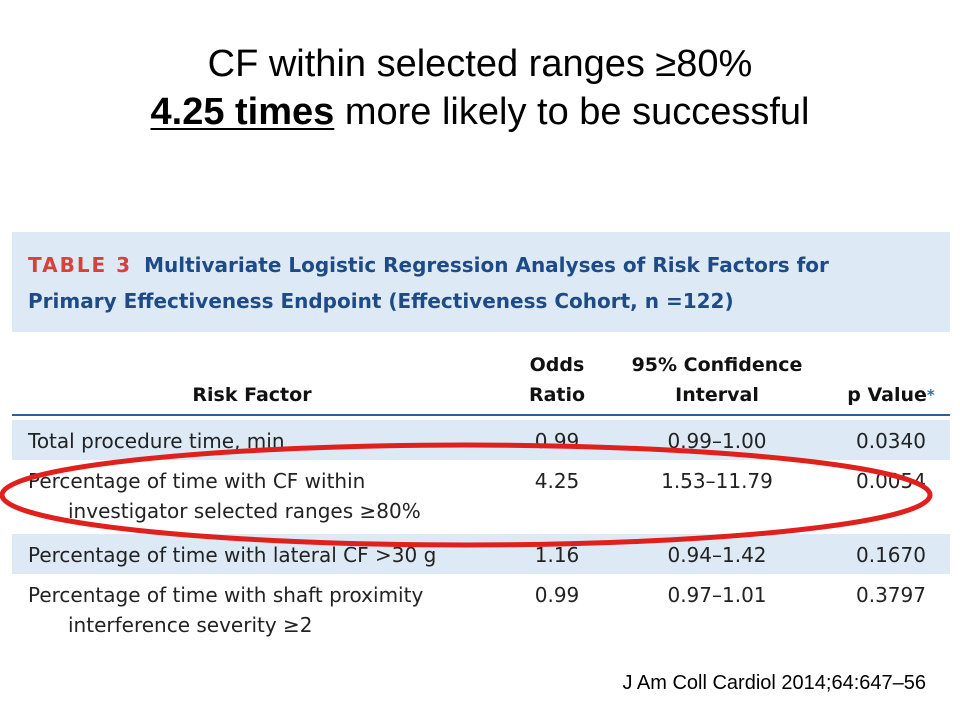  I want to click on risk-factor-cell: Total procedure time, min, so click(263, 441).